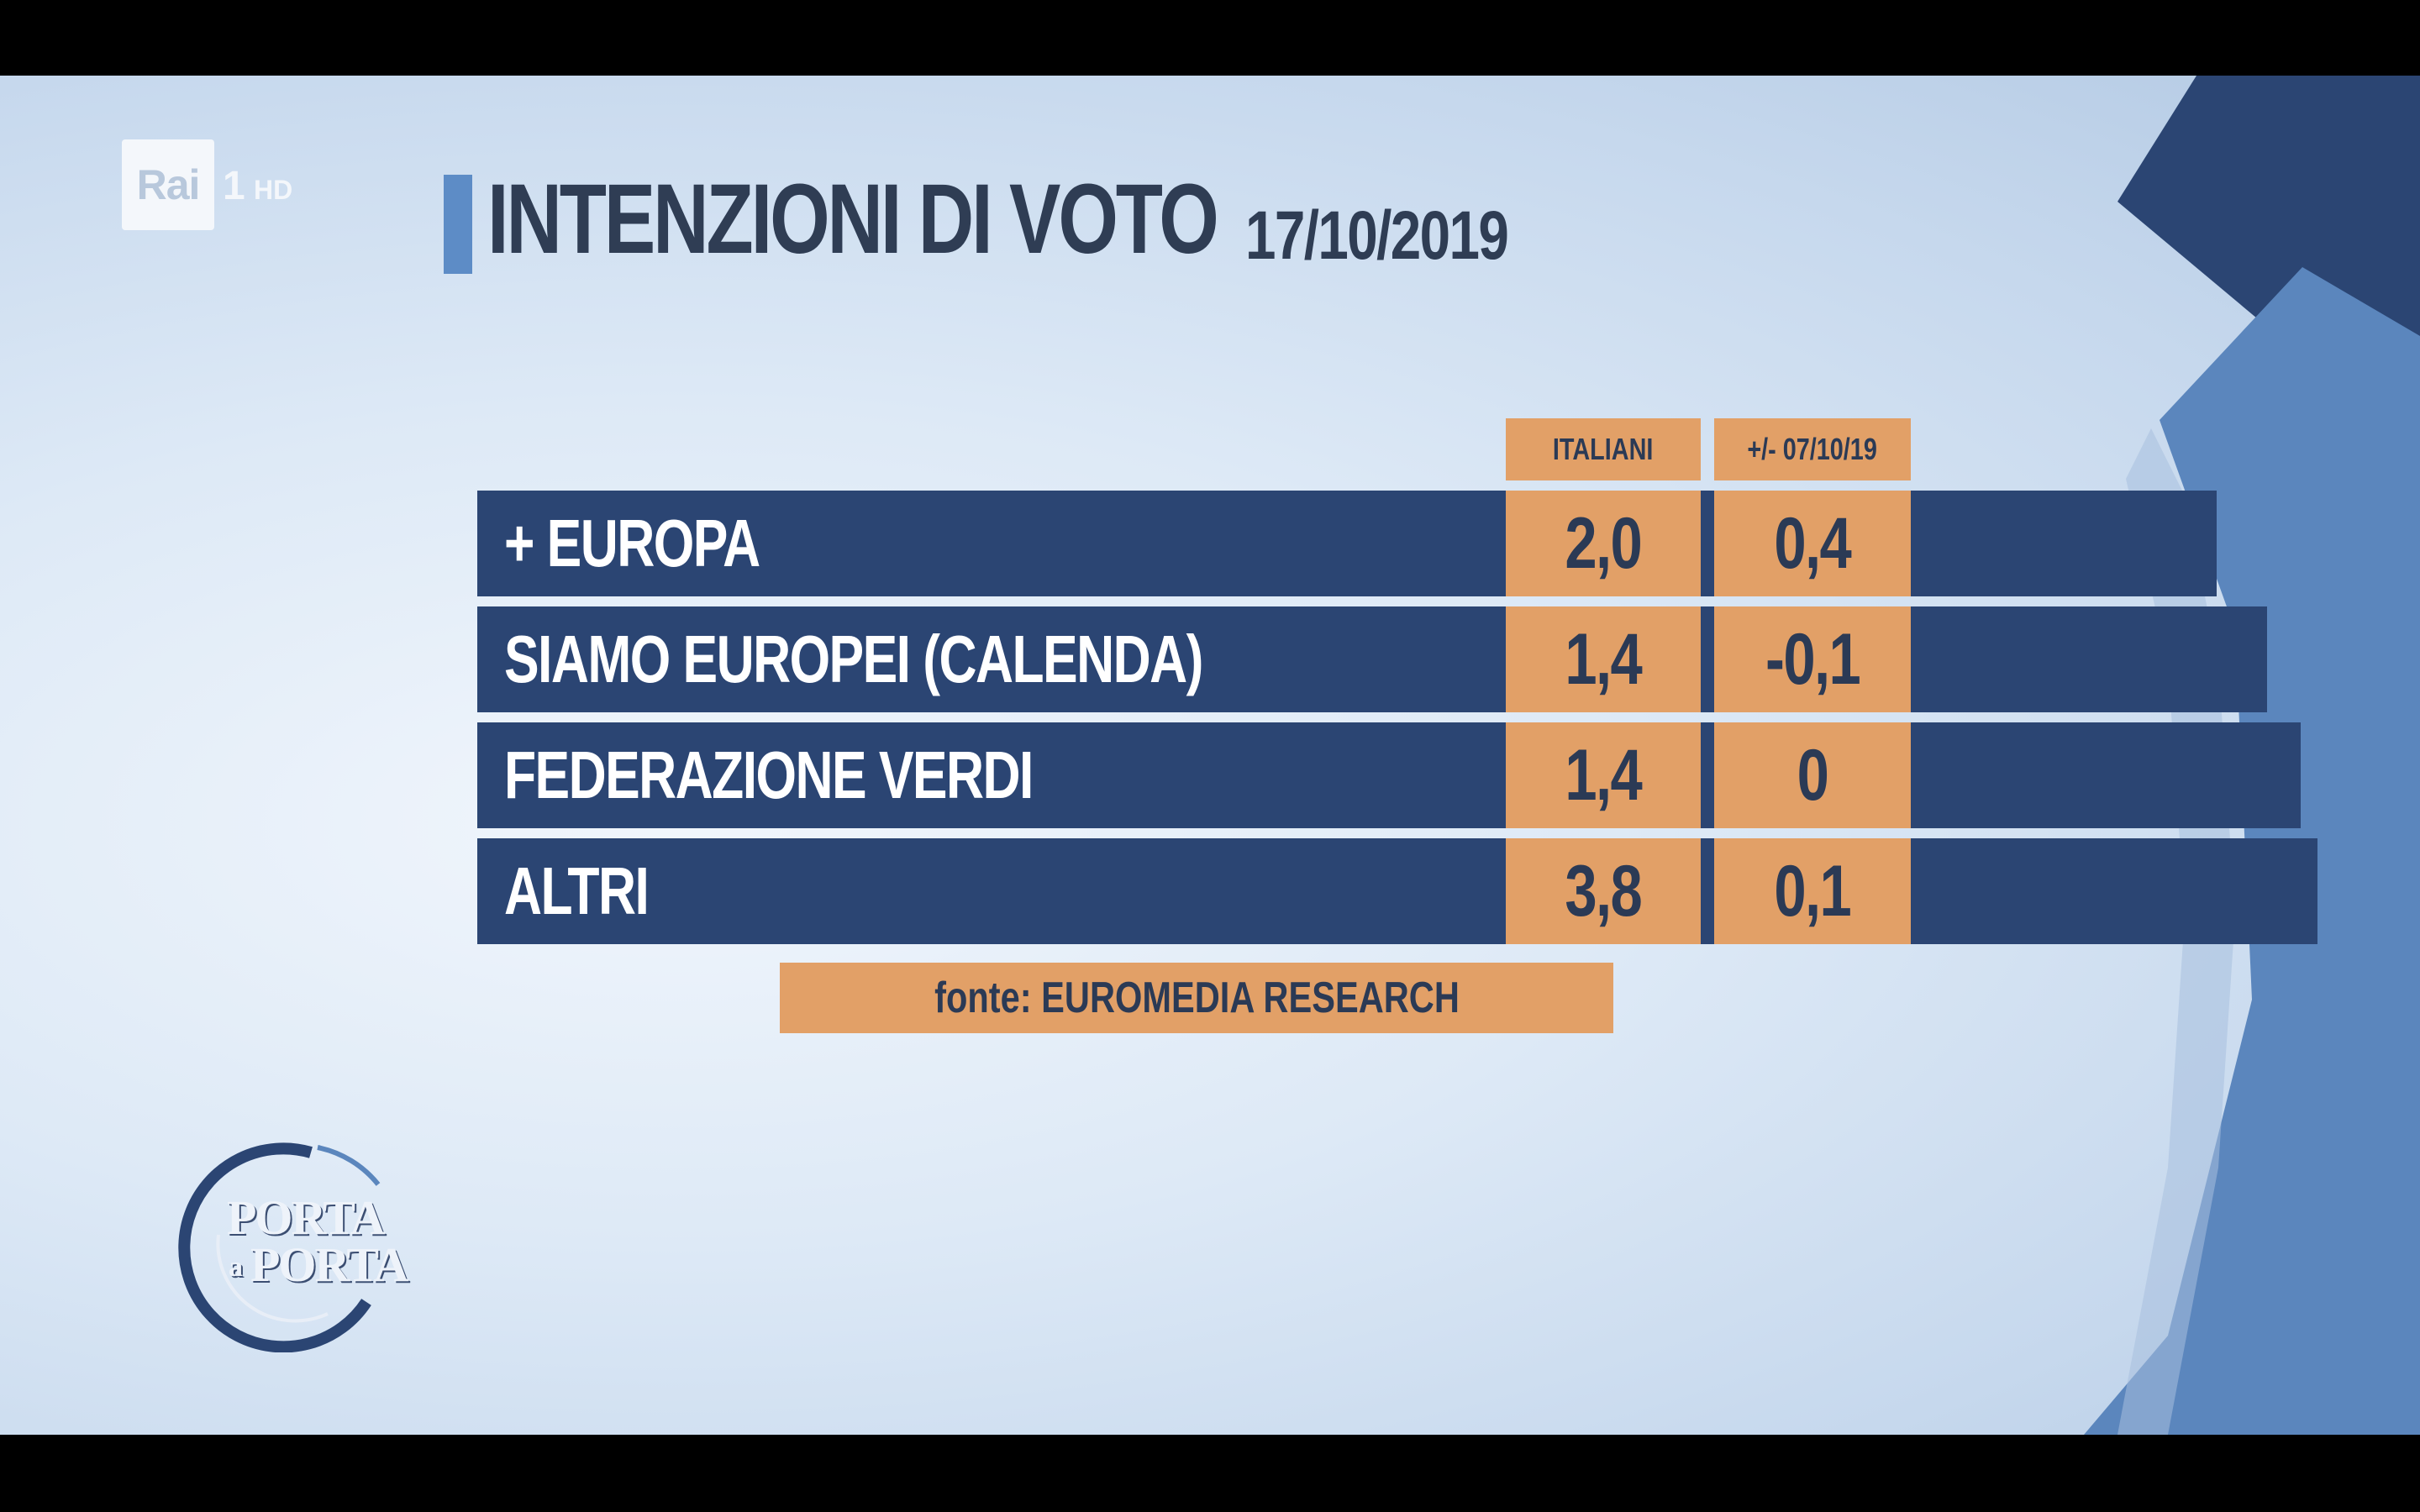 This screenshot has height=1512, width=2420. What do you see at coordinates (1603, 449) in the screenshot?
I see `column-header-italiani: ITALIANI` at bounding box center [1603, 449].